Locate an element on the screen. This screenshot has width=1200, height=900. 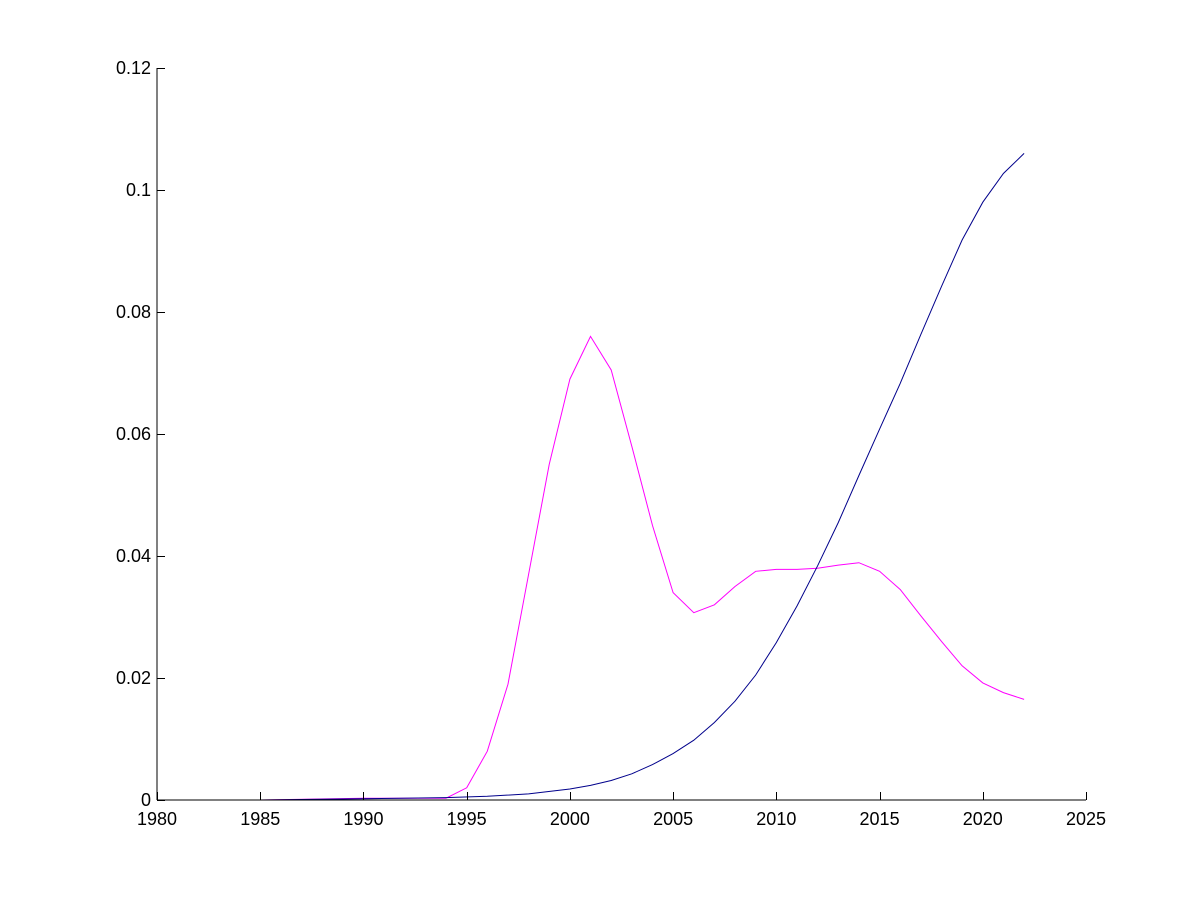
x-tick-label: 2025 is located at coordinates (1086, 819).